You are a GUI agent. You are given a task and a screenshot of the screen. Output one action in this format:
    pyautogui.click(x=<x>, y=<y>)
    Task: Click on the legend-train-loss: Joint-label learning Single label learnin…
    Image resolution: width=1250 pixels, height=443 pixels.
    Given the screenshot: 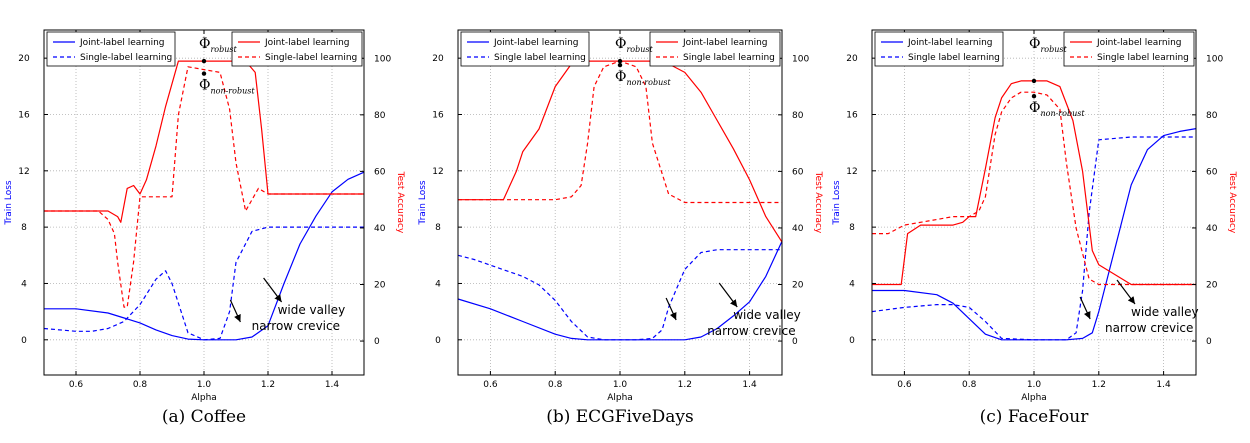 What is the action you would take?
    pyautogui.click(x=939, y=49)
    